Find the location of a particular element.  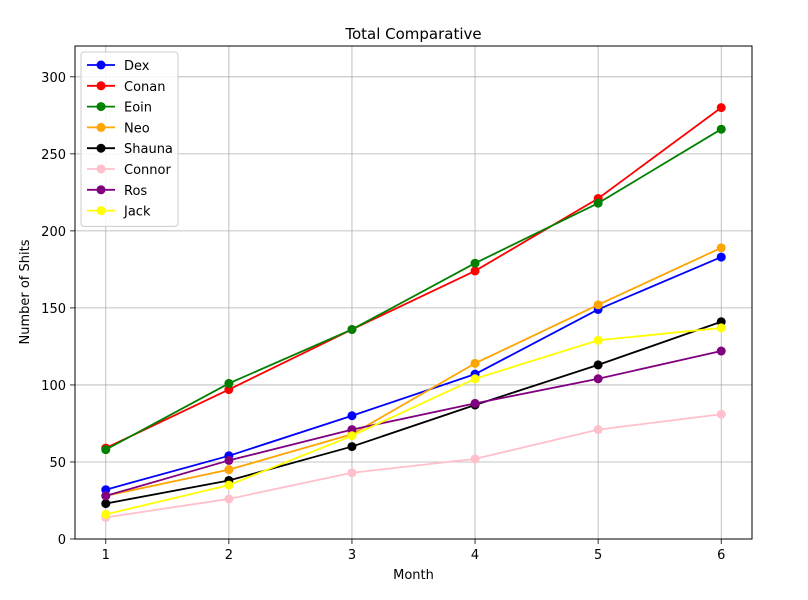

y-tick-label: 300 is located at coordinates (53, 78).